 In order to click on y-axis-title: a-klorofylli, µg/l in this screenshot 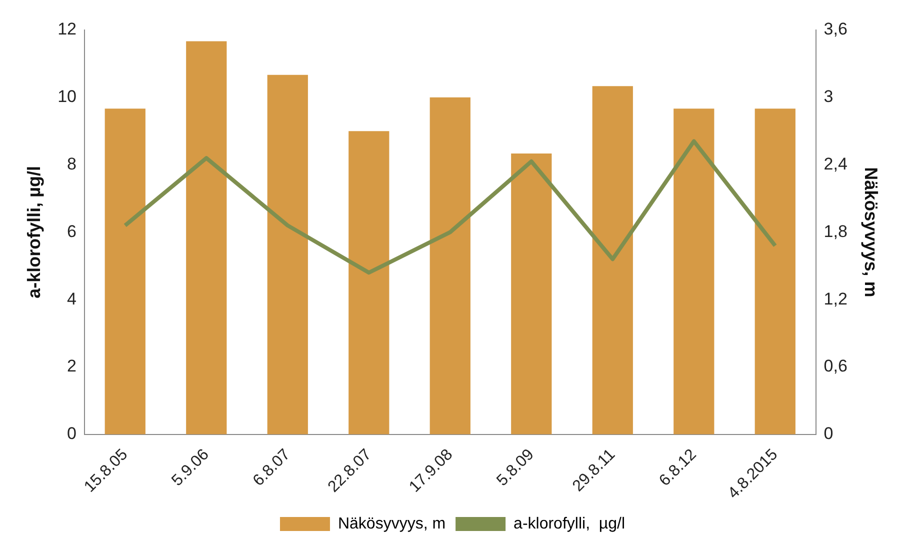, I will do `click(34, 232)`.